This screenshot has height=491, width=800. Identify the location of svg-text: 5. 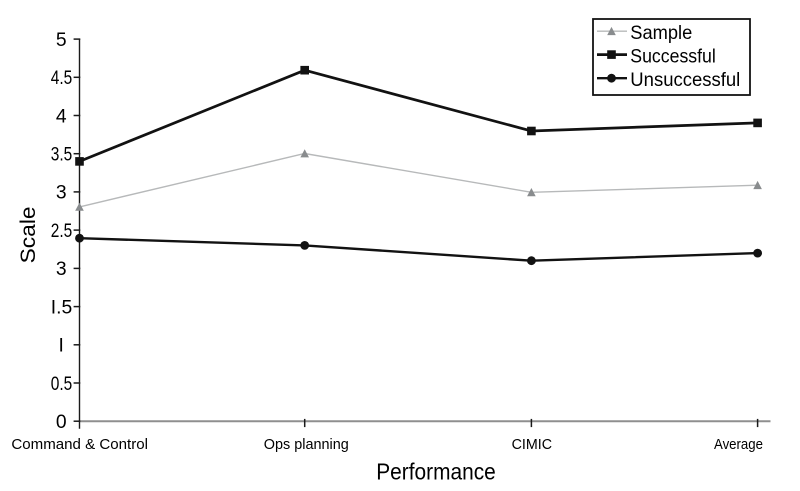
(61, 40).